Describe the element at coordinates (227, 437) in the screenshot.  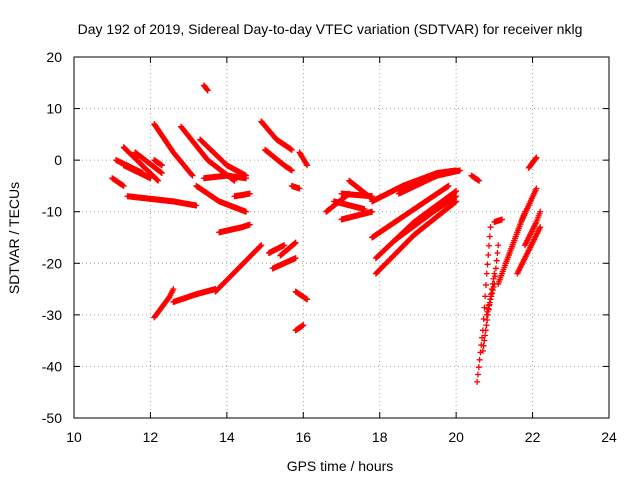
I see `x-tick-label: 14` at that location.